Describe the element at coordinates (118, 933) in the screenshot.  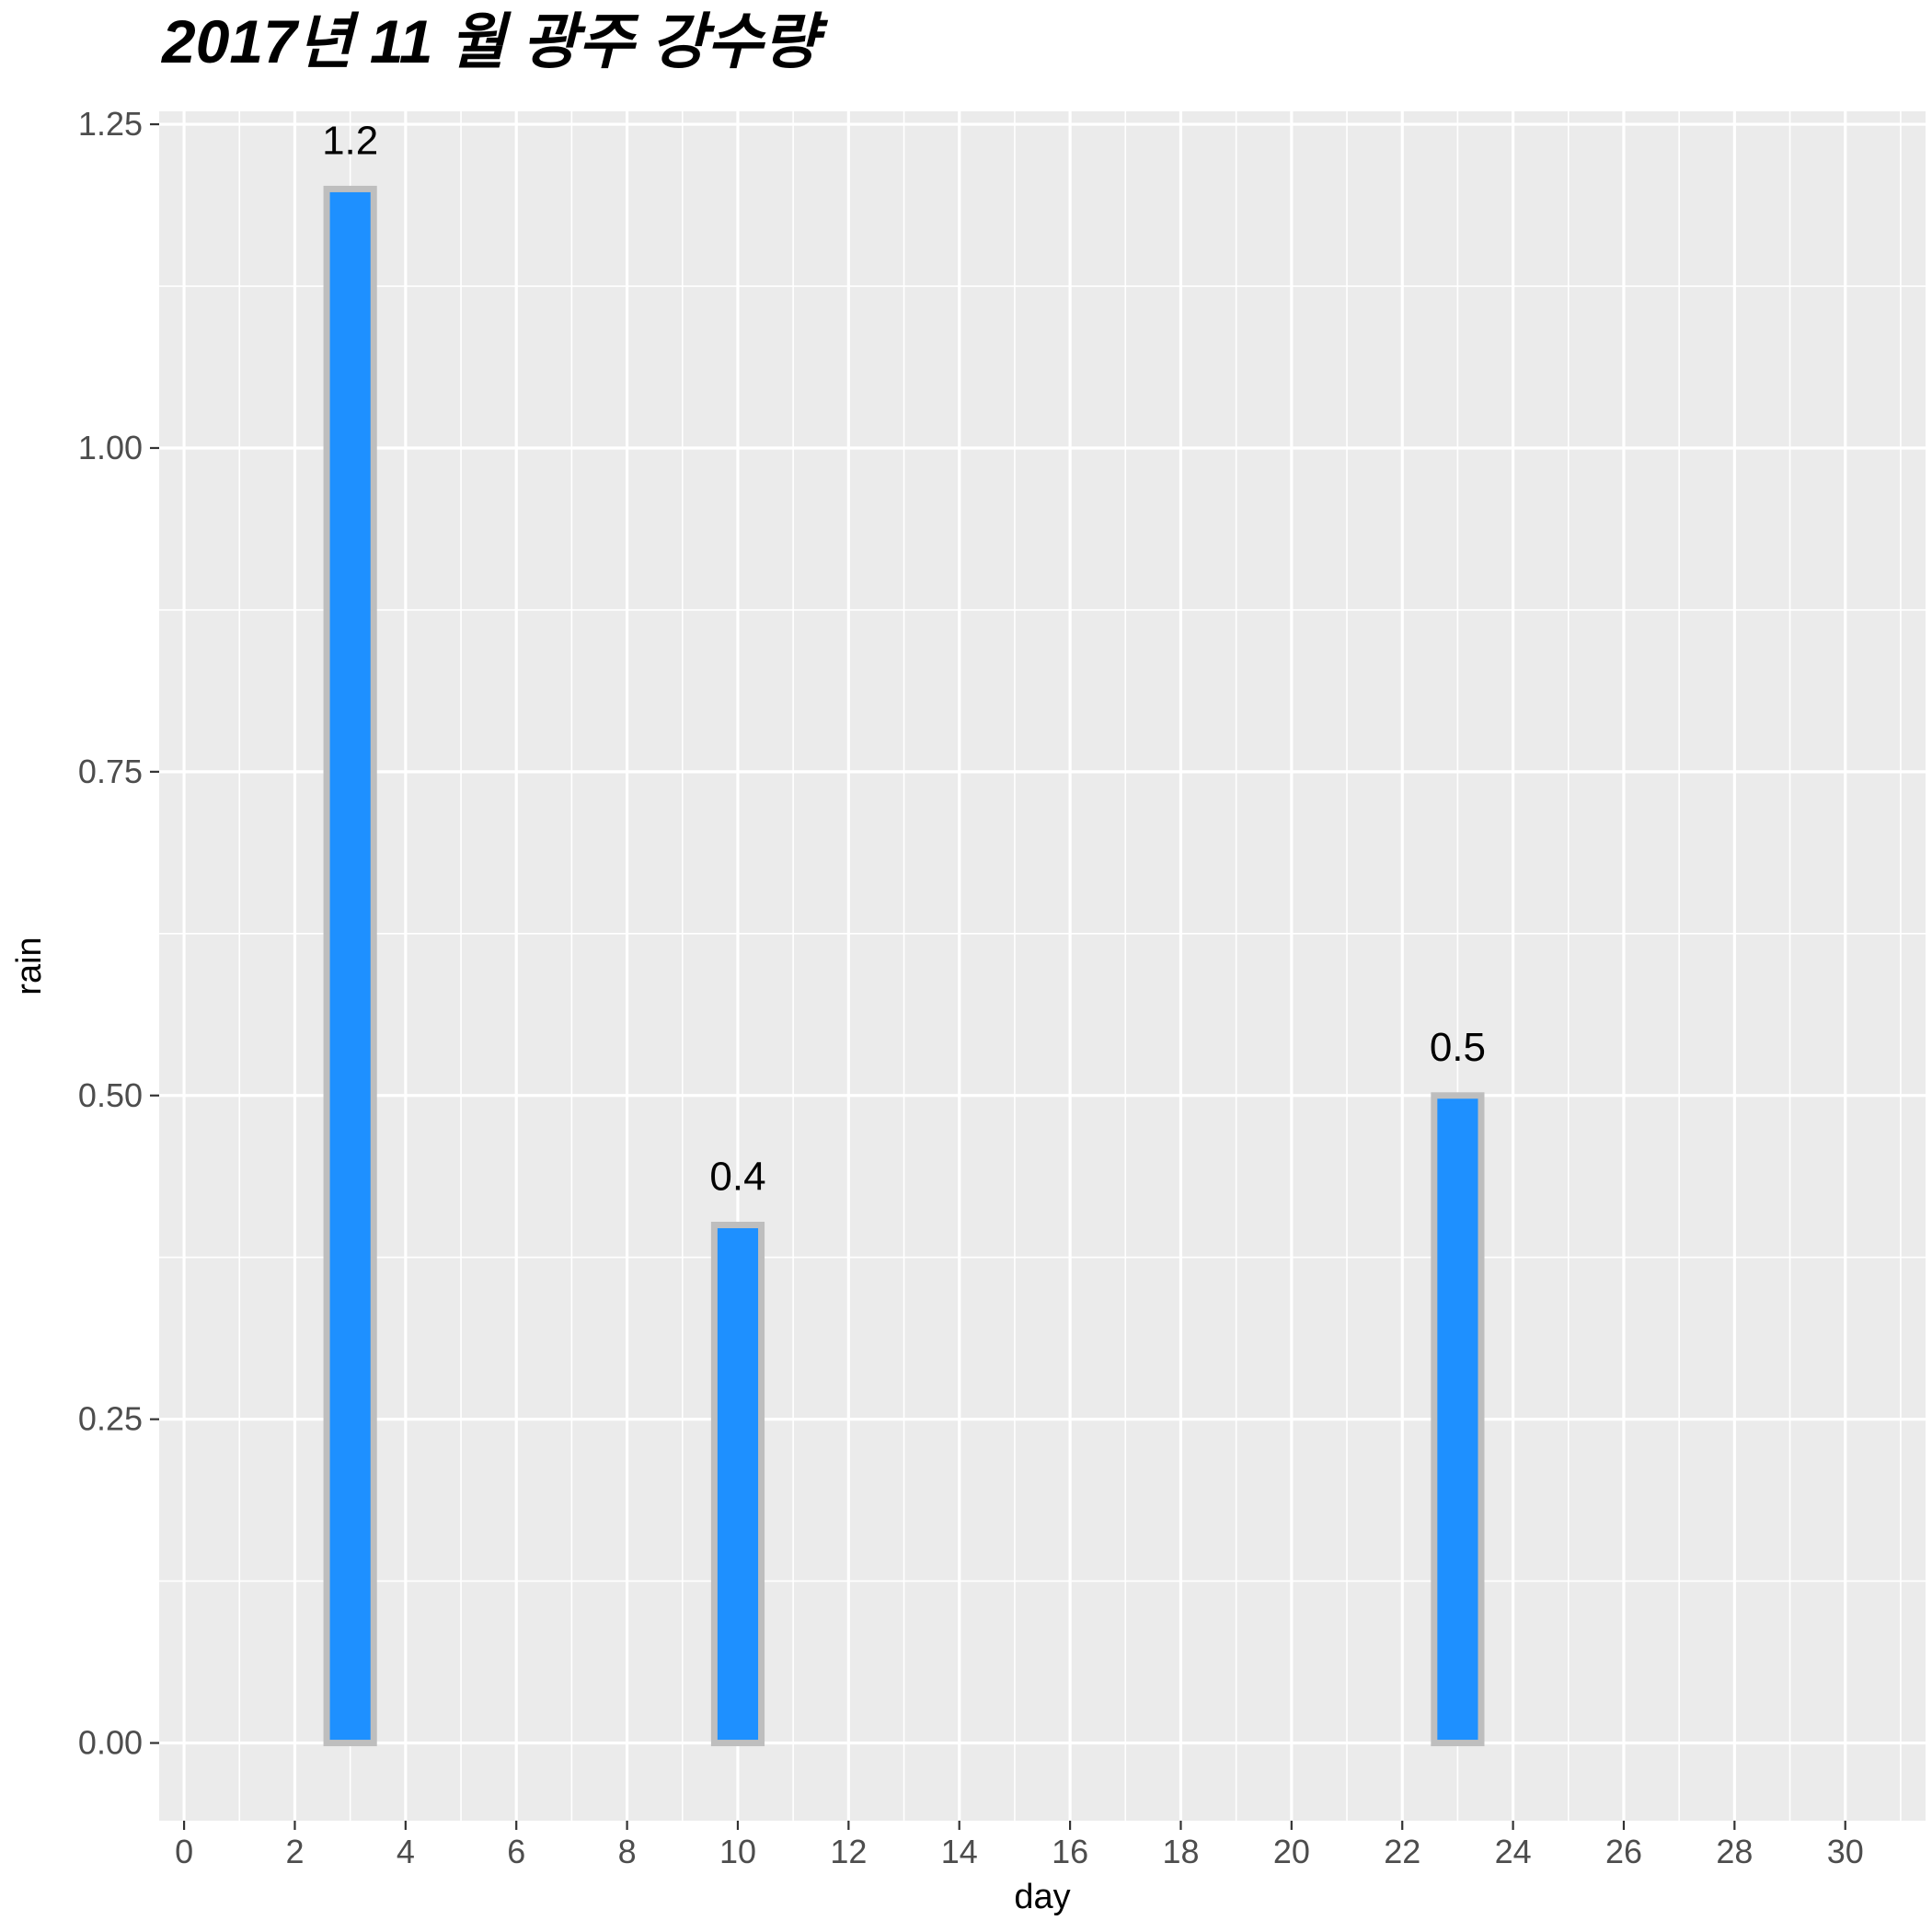
I see `y-axis: 0.00 0.25 0.50 0.75 1.00 1.25` at that location.